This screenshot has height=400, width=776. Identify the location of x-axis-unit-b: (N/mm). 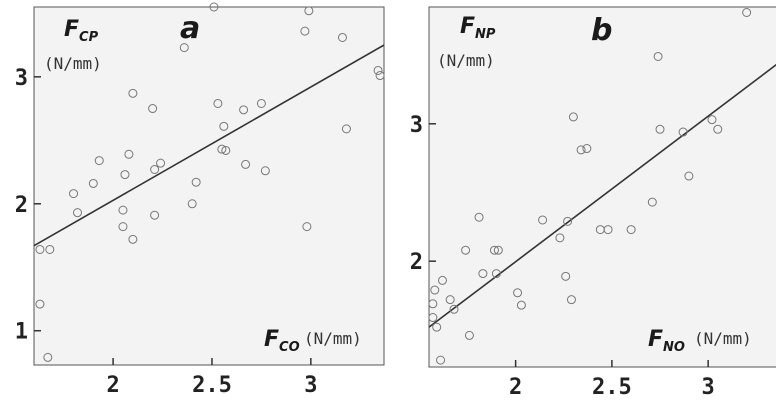
(723, 338).